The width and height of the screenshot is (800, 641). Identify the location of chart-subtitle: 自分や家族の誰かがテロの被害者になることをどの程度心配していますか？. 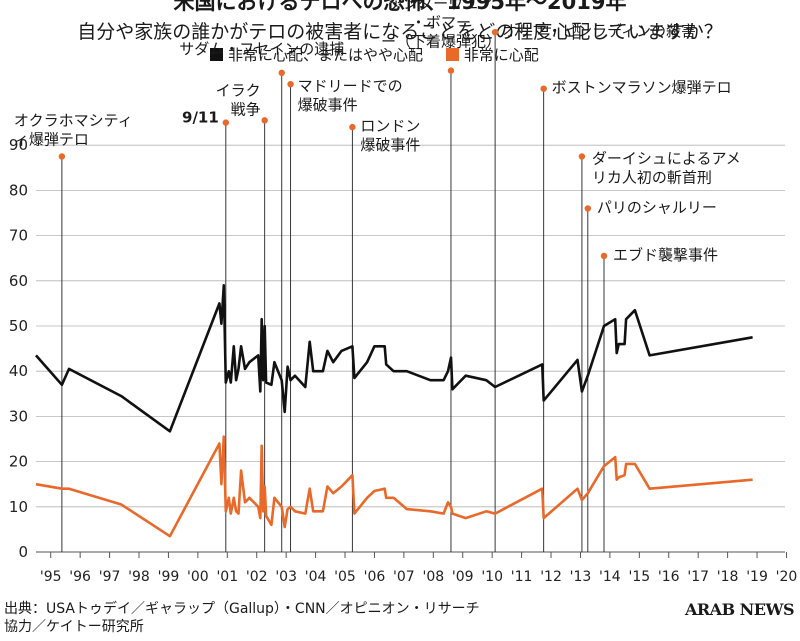
(400, 32).